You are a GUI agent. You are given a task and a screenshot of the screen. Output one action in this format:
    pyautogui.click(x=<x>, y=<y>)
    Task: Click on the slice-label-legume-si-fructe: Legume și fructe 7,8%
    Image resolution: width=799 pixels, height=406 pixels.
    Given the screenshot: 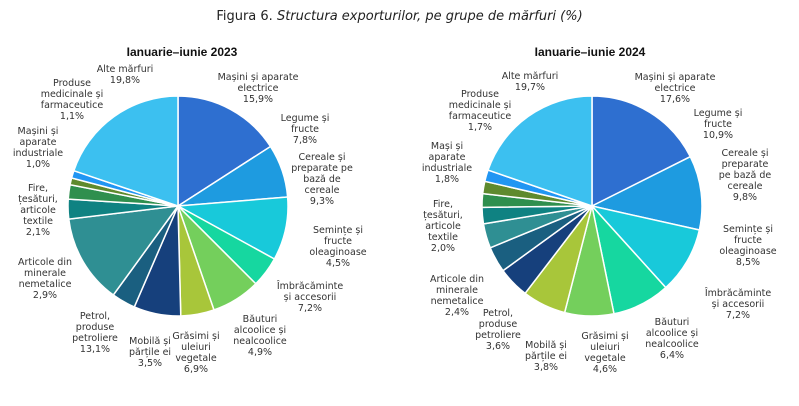 What is the action you would take?
    pyautogui.click(x=305, y=129)
    